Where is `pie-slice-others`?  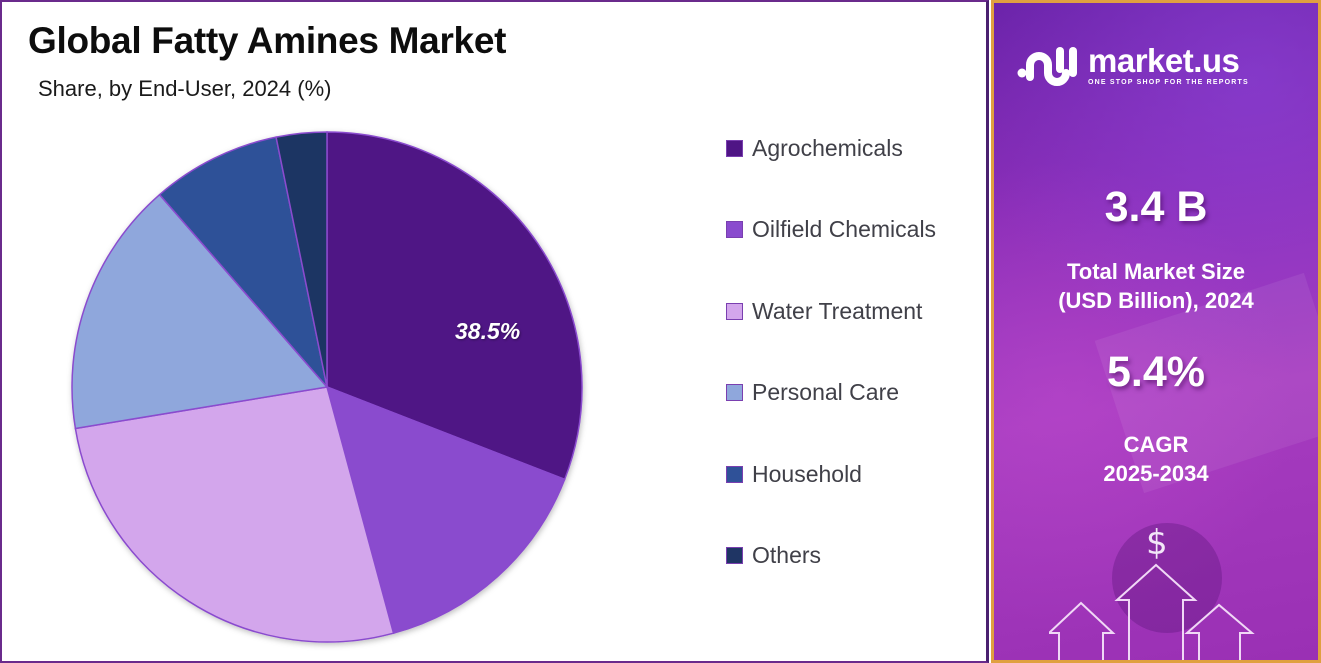
pie-slice-others is located at coordinates (301, 259).